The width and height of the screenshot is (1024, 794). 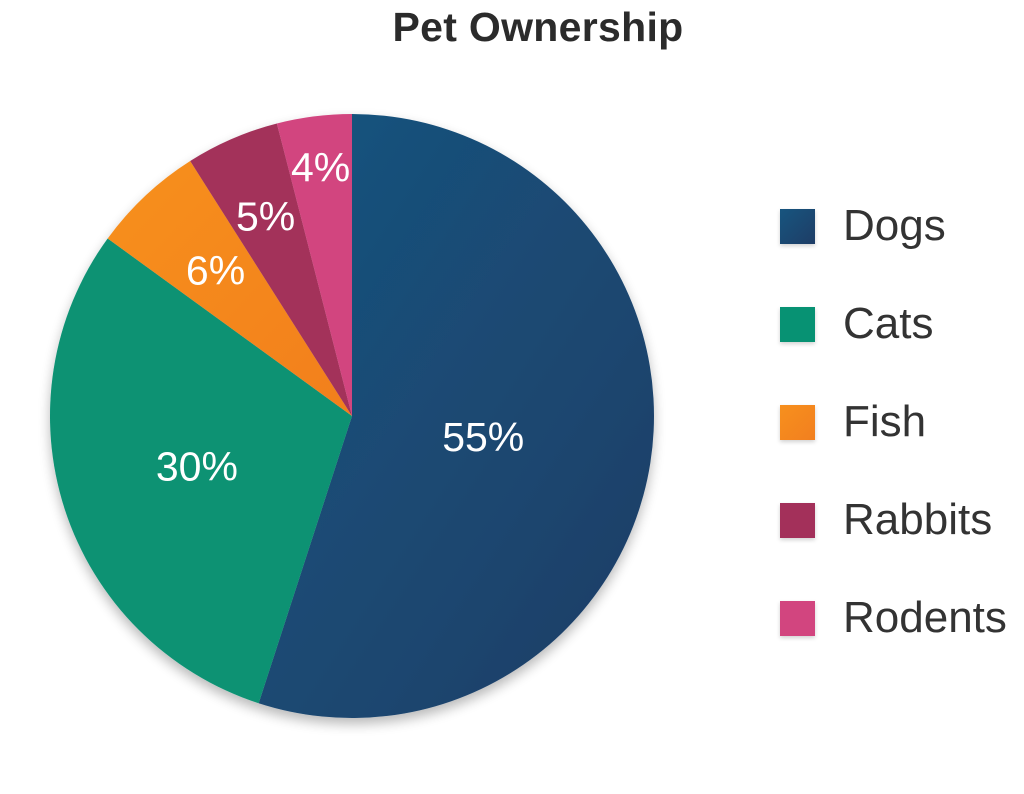 I want to click on legend: Dogs Cats Fish Rabbits Rodents, so click(x=902, y=441).